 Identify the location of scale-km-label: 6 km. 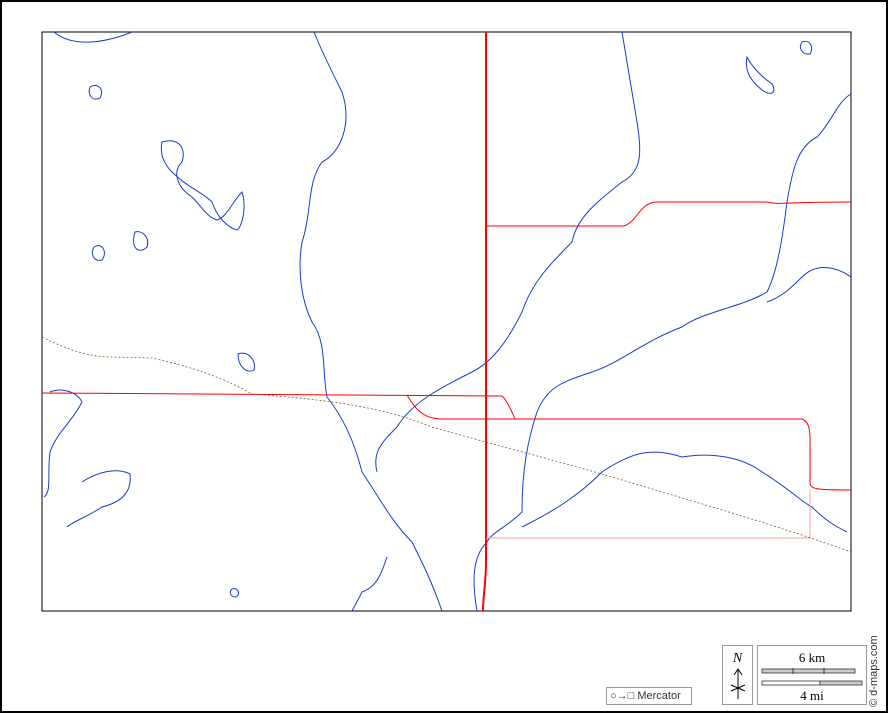
(812, 657).